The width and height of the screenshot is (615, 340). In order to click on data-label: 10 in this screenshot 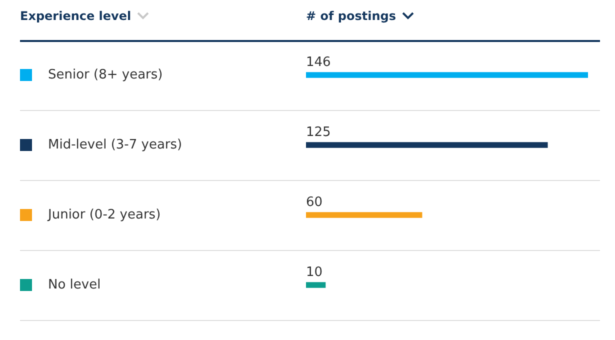, I will do `click(314, 272)`.